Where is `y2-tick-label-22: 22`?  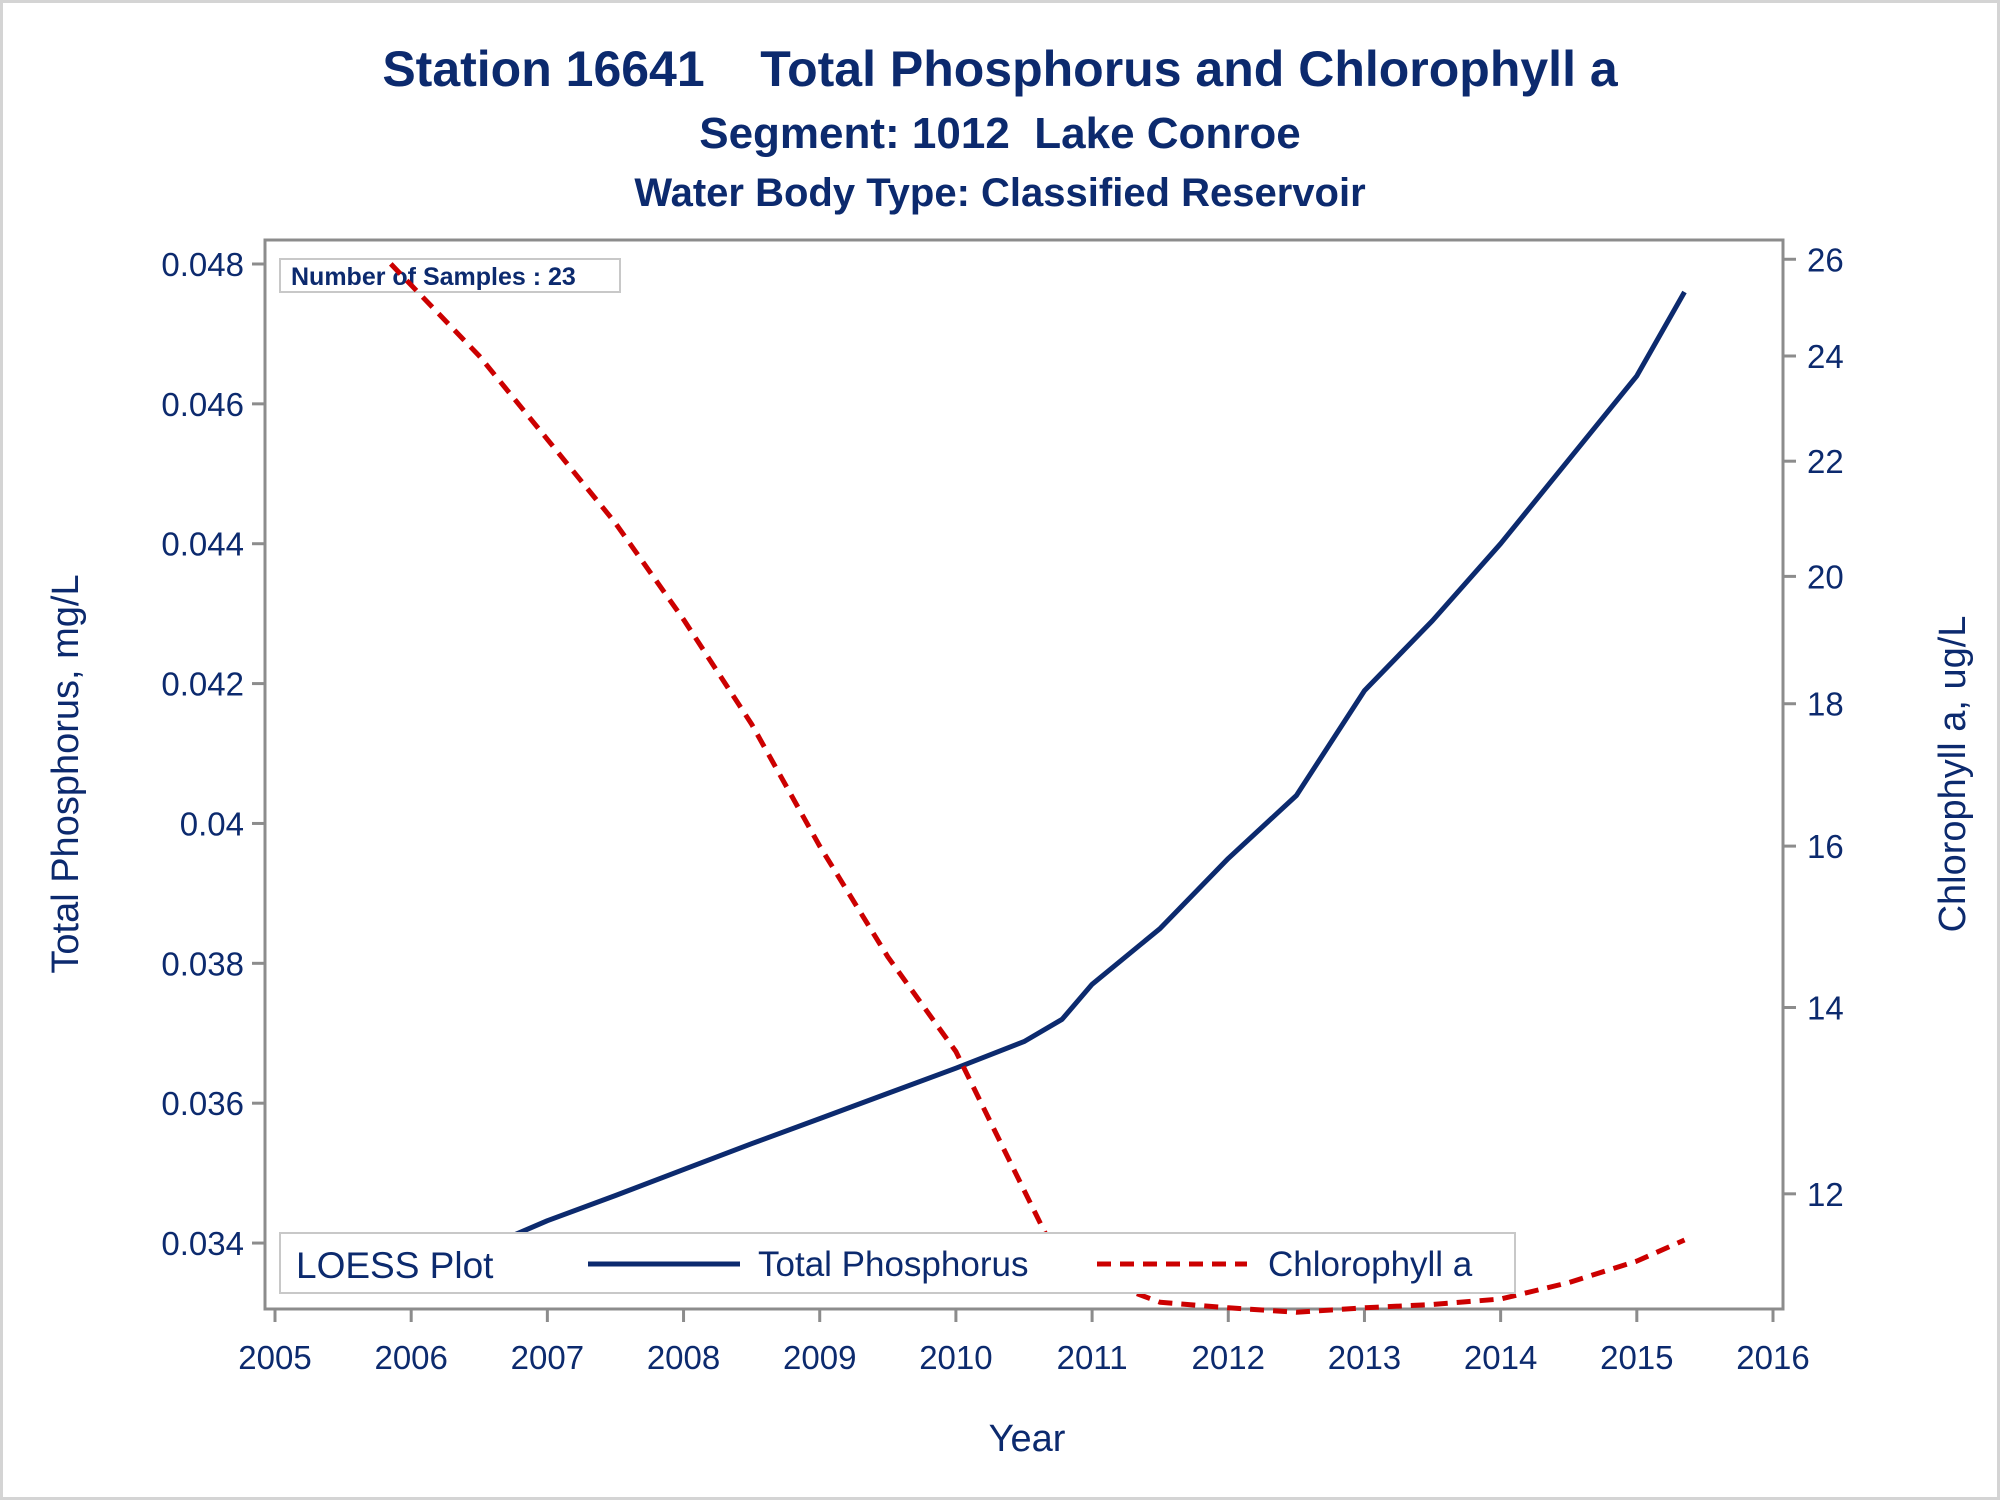
y2-tick-label-22: 22 is located at coordinates (1825, 461).